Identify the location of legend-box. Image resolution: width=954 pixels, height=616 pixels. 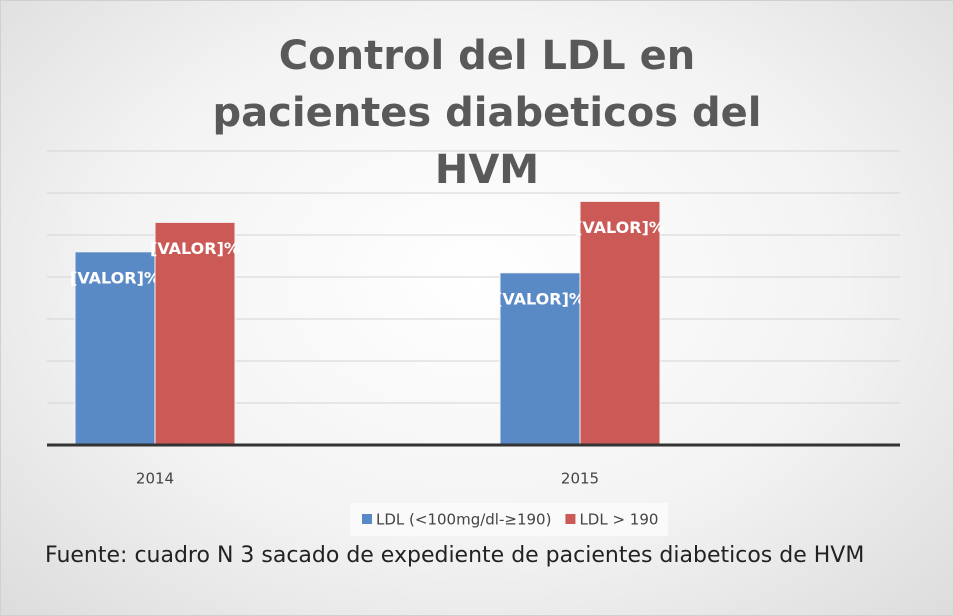
(509, 519).